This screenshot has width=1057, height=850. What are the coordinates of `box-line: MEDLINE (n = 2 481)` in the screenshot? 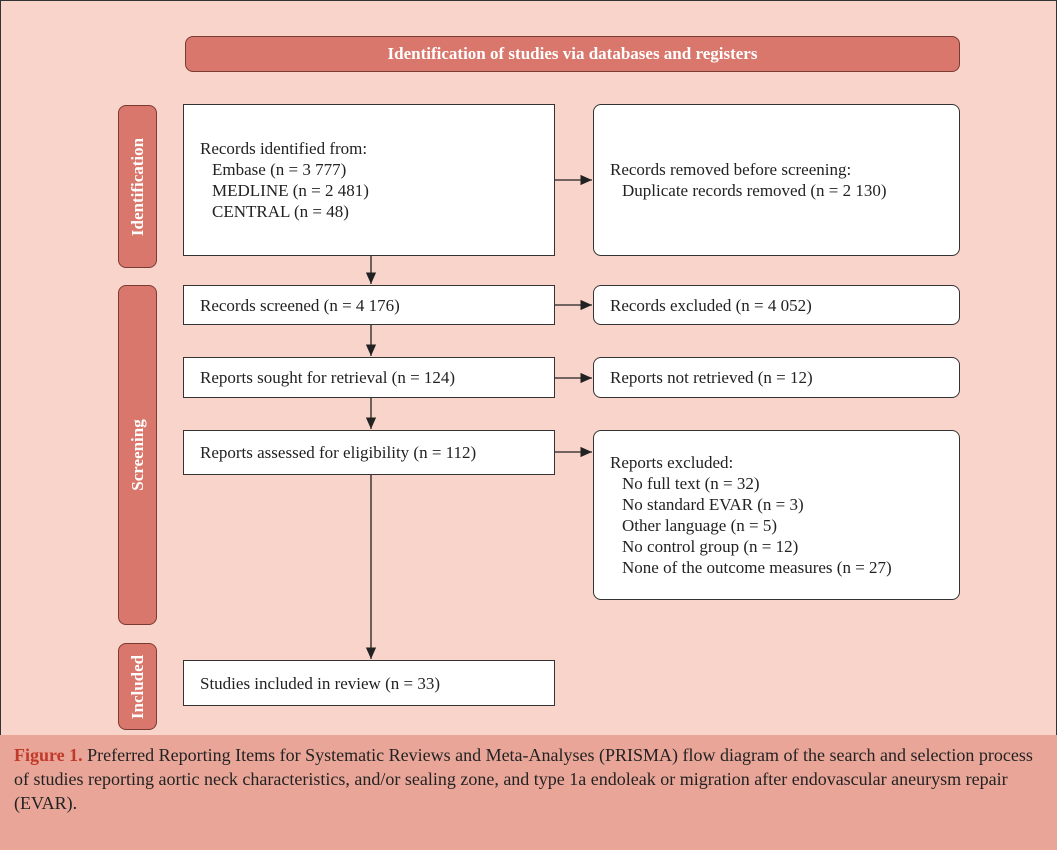 It's located at (290, 190).